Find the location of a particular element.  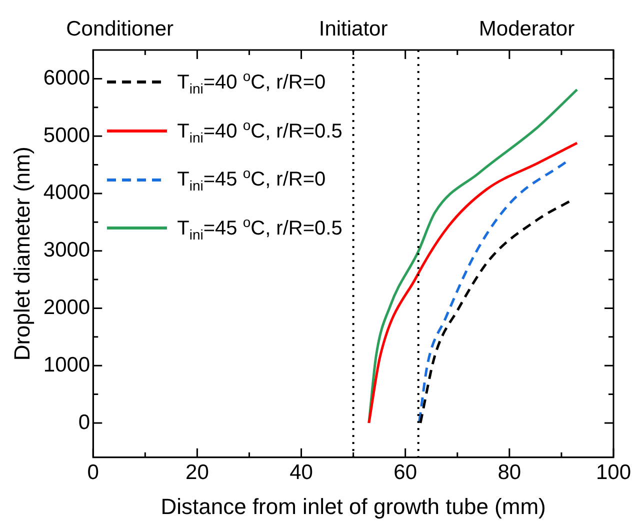

text: Conditioner is located at coordinates (120, 28).